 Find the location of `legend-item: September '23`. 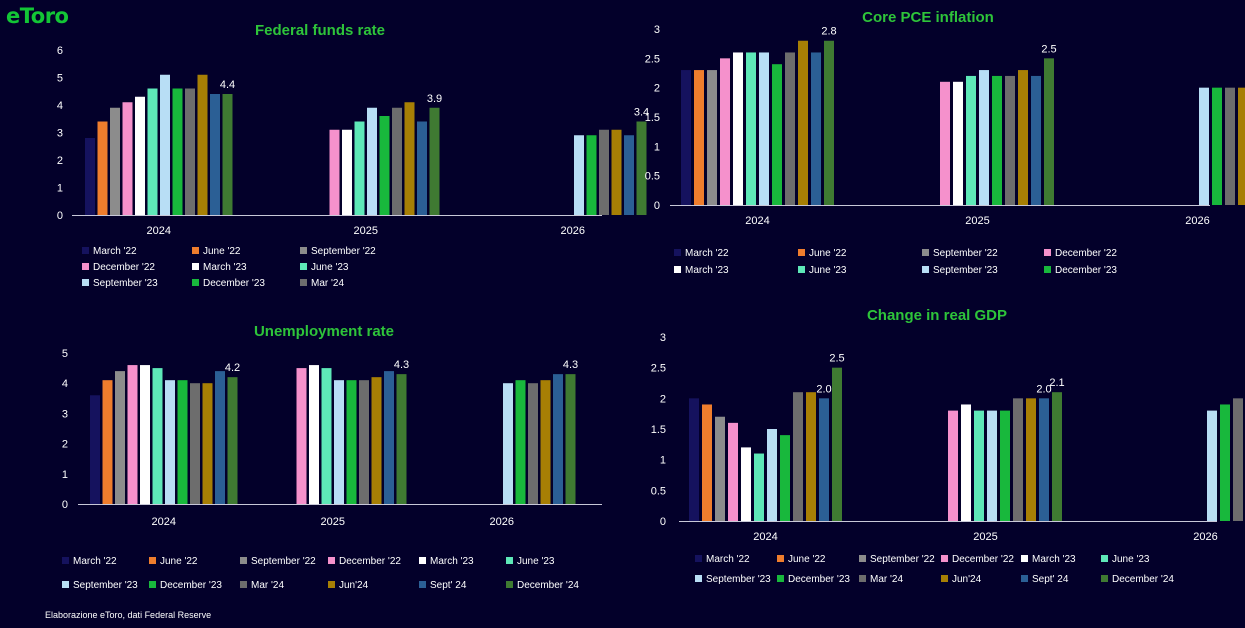

legend-item: September '23 is located at coordinates (120, 283).